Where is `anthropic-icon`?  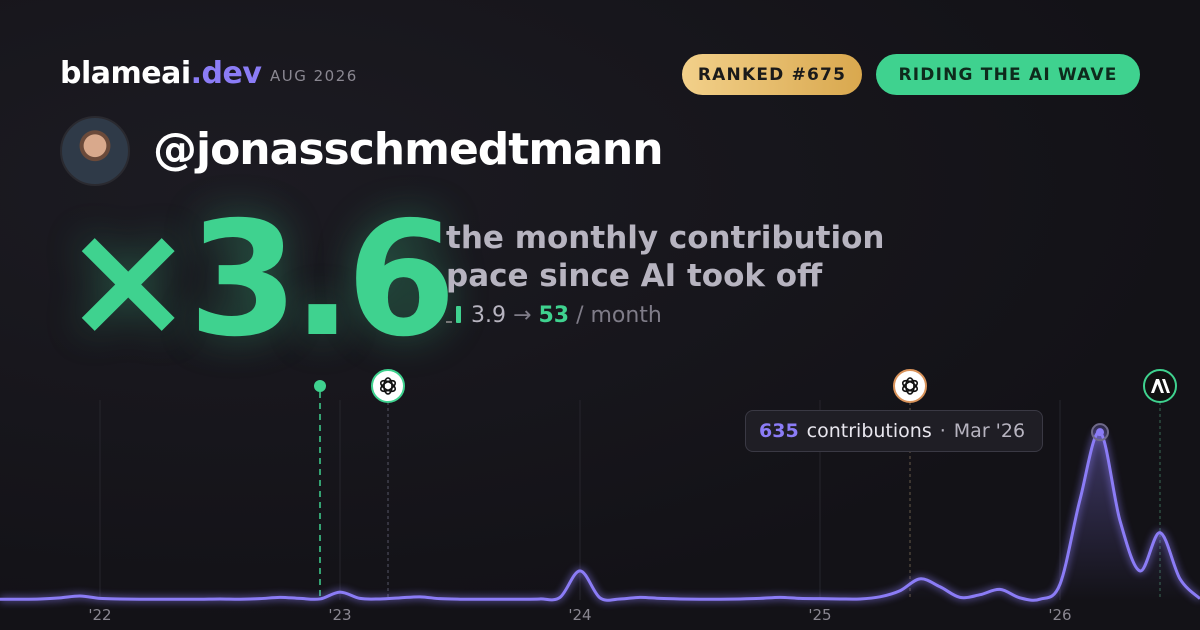
anthropic-icon is located at coordinates (1160, 386).